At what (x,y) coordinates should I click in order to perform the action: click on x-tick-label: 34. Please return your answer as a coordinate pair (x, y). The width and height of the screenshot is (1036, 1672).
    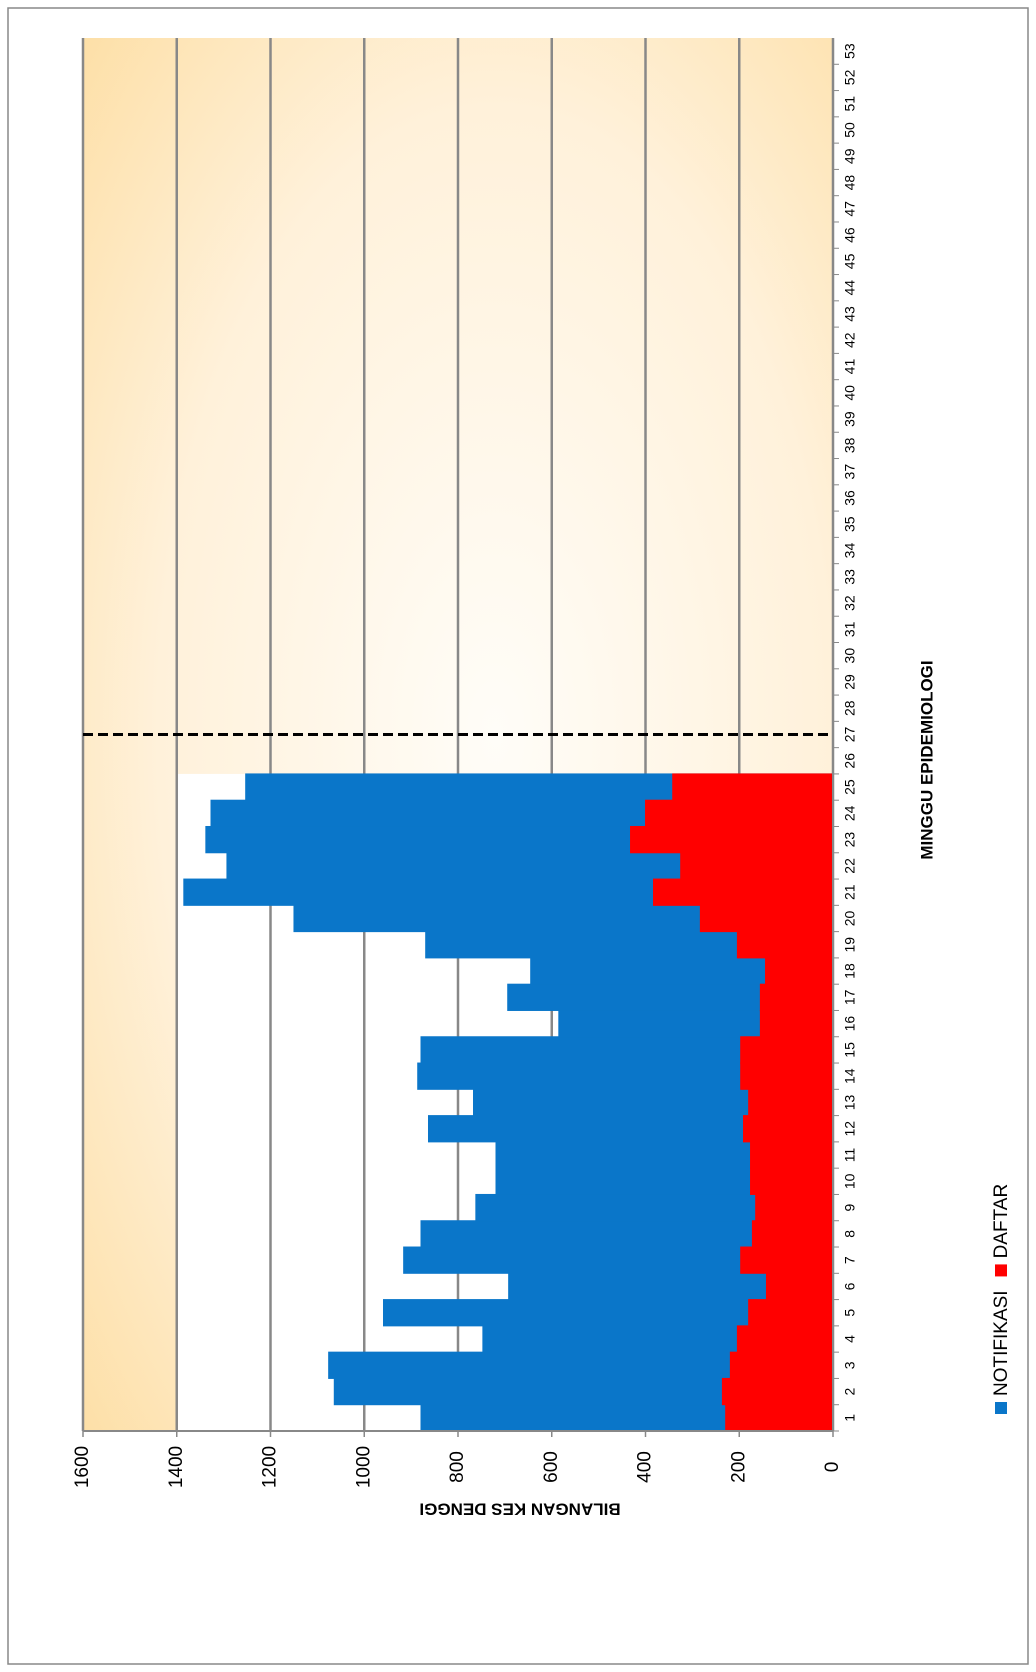
    Looking at the image, I should click on (850, 551).